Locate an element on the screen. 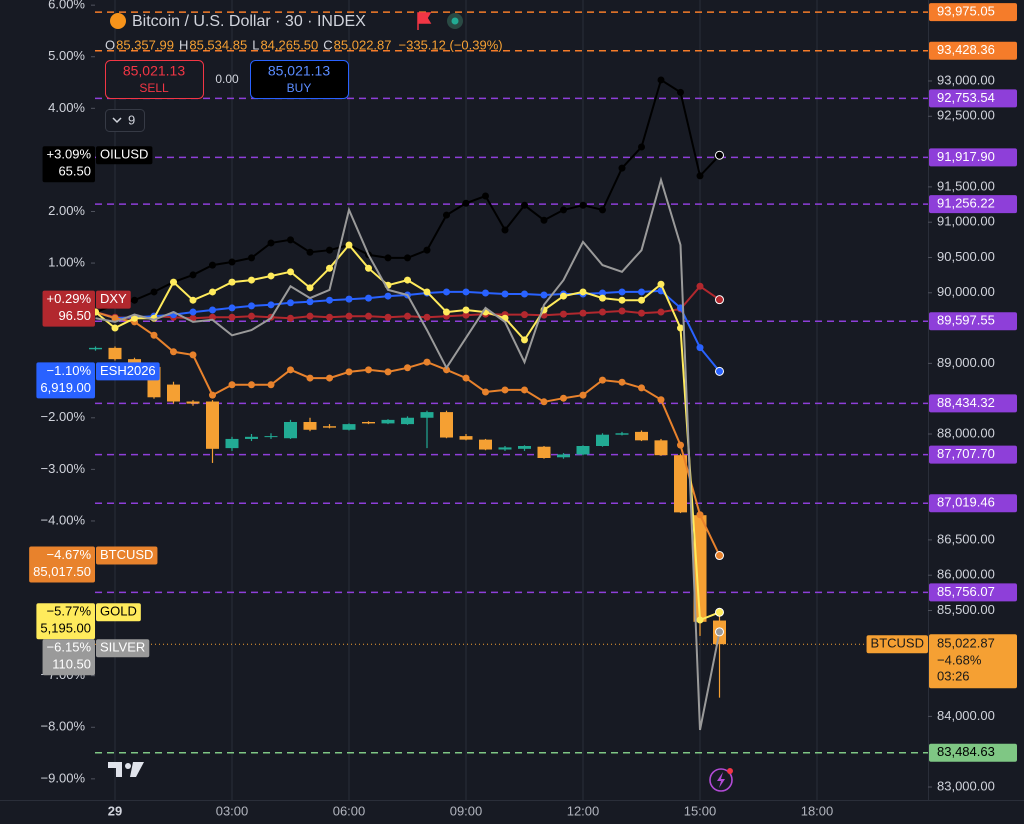 This screenshot has height=824, width=1024. sell-button is located at coordinates (154, 79).